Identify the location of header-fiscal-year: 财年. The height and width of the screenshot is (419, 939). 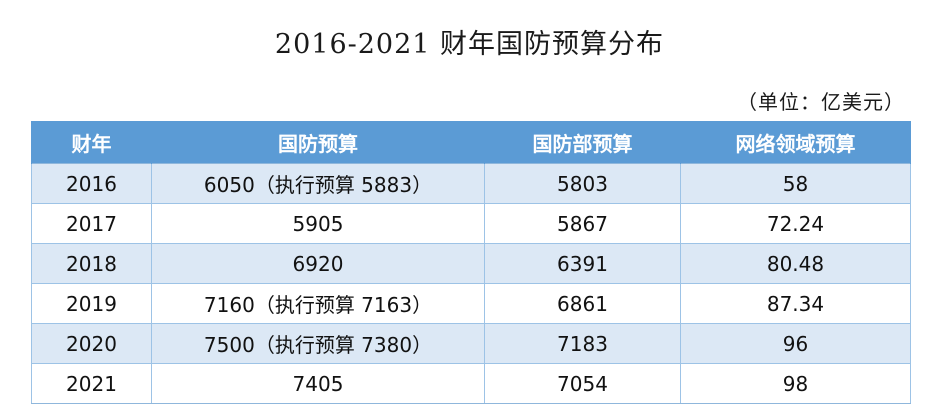
(91, 142).